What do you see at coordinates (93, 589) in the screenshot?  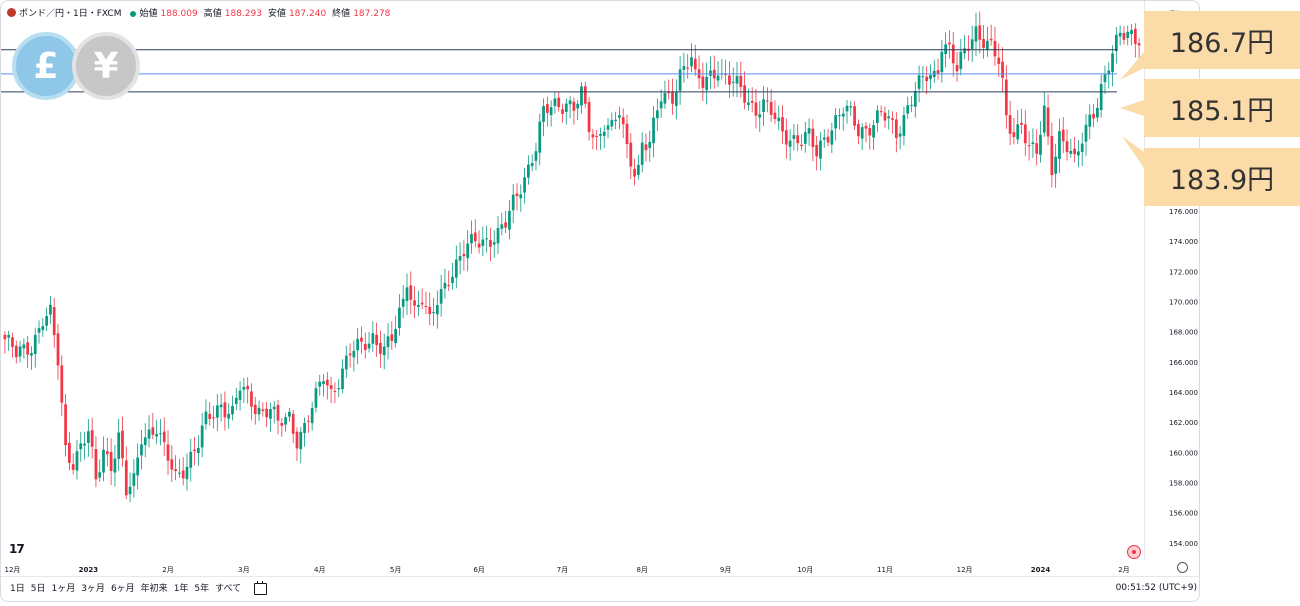 I see `range-button: 3ヶ月` at bounding box center [93, 589].